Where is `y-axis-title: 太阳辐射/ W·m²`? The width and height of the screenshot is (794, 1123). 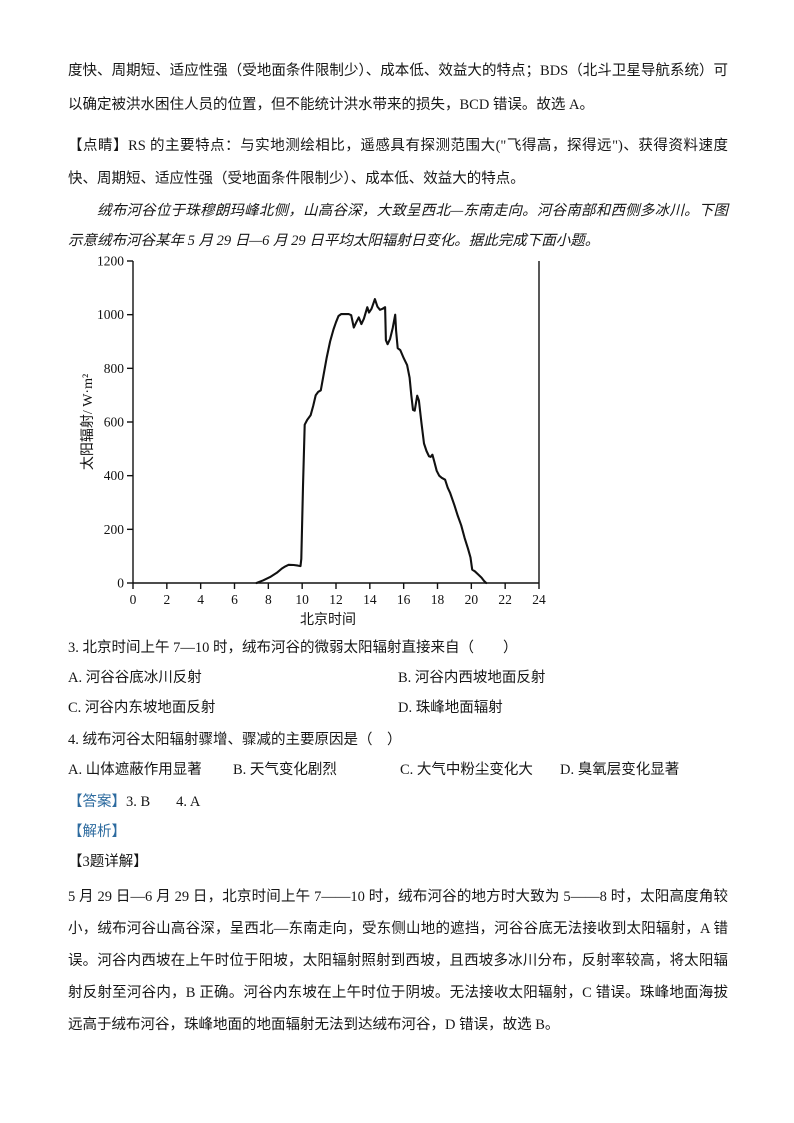
y-axis-title: 太阳辐射/ W·m² is located at coordinates (88, 422).